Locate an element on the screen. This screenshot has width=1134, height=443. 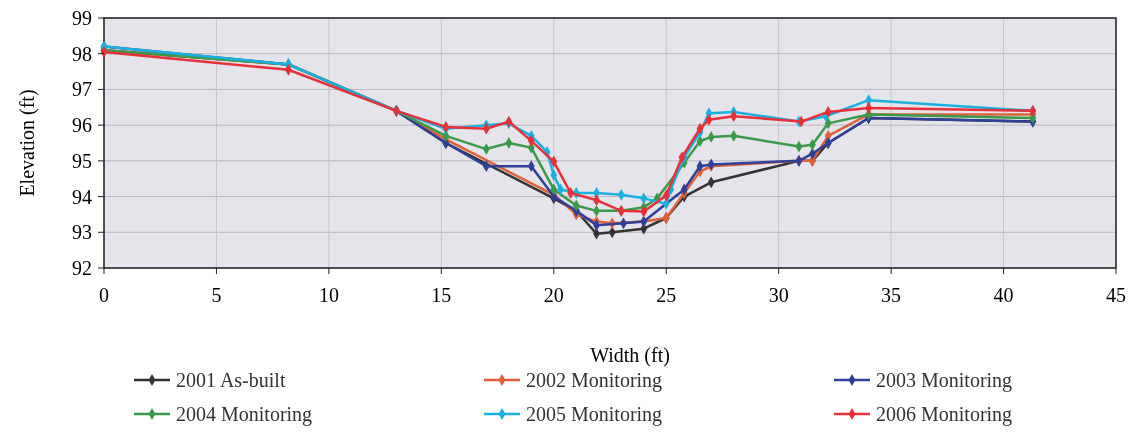
x-tick-label: 20 is located at coordinates (553, 295).